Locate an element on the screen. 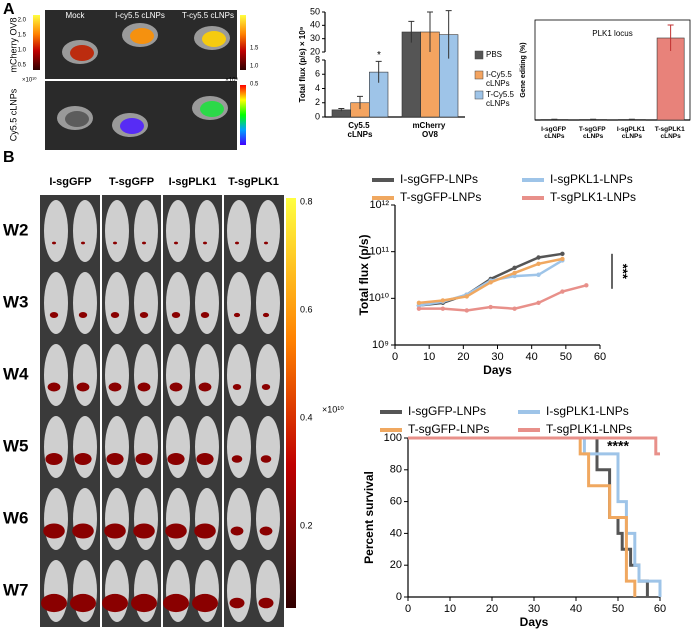 The height and width of the screenshot is (630, 699). colorbar-tick-label: 0.5 is located at coordinates (22, 66).